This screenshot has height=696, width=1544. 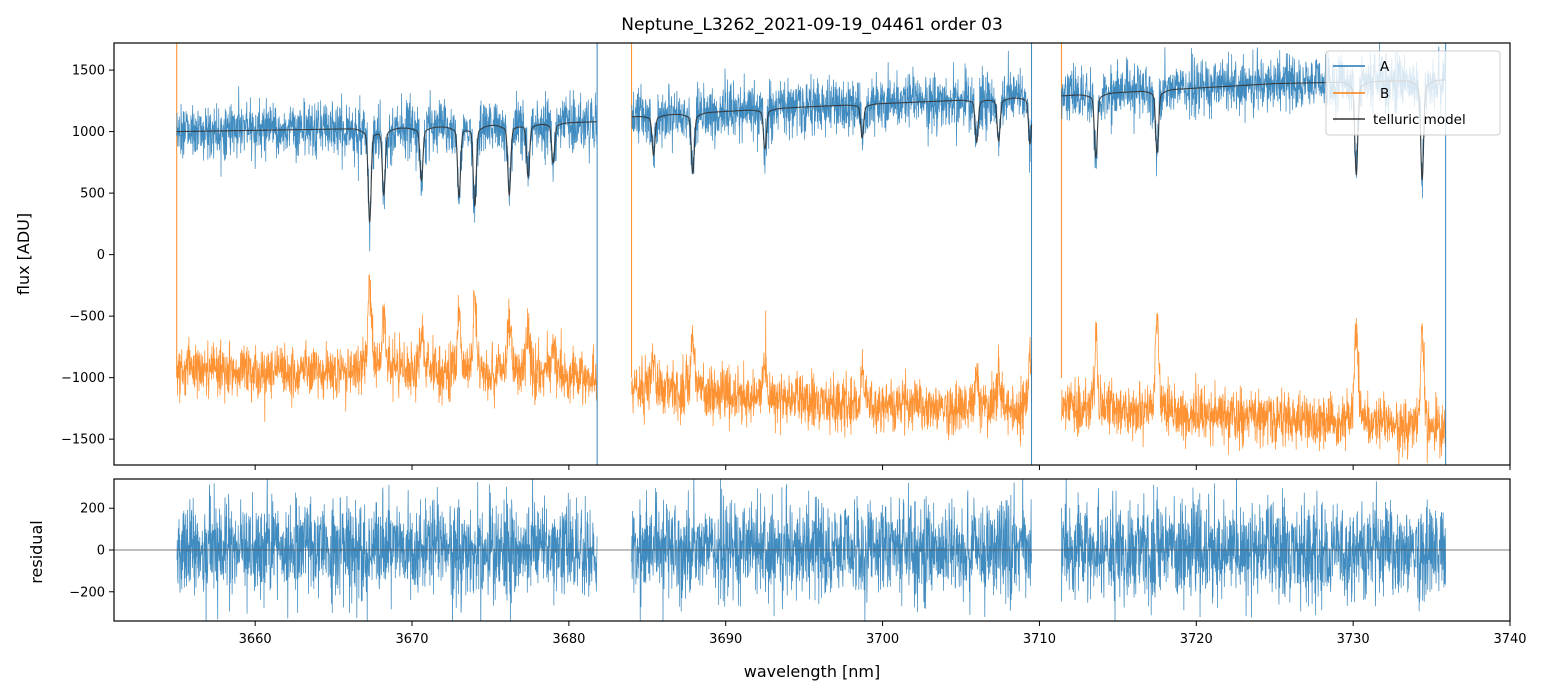 What do you see at coordinates (87, 256) in the screenshot?
I see `flux-y-ticks: 1500 1000 500 0 −500 −1000 −1500` at bounding box center [87, 256].